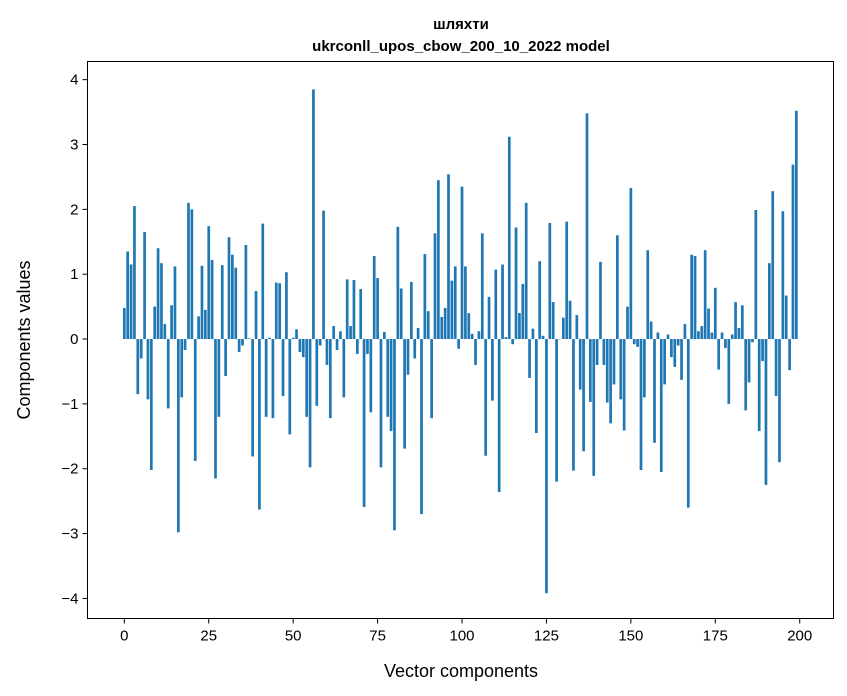  Describe the element at coordinates (74, 80) in the screenshot. I see `y-tick-label: 4` at that location.